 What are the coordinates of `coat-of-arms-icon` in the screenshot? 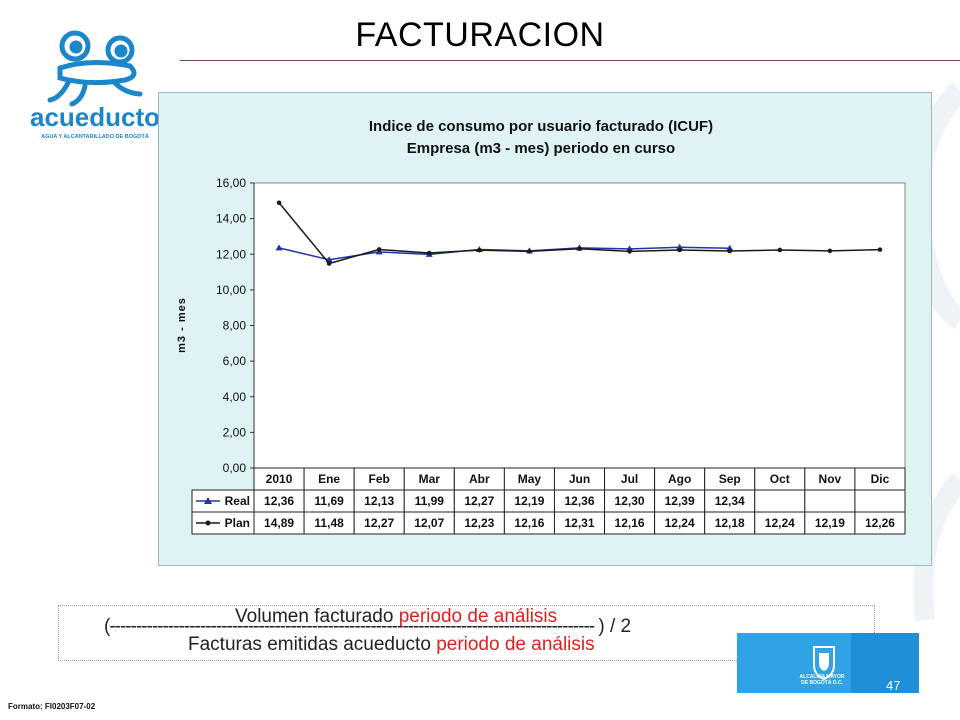 It's located at (824, 663).